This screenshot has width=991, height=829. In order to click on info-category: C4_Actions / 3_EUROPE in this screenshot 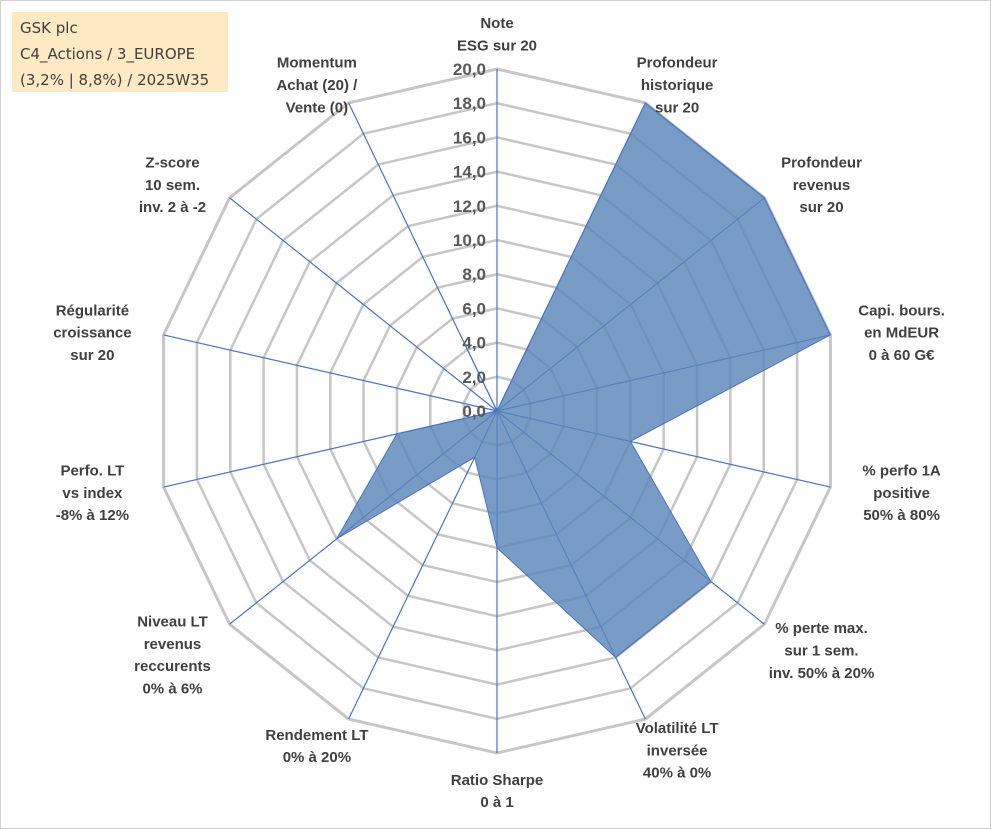, I will do `click(108, 54)`.